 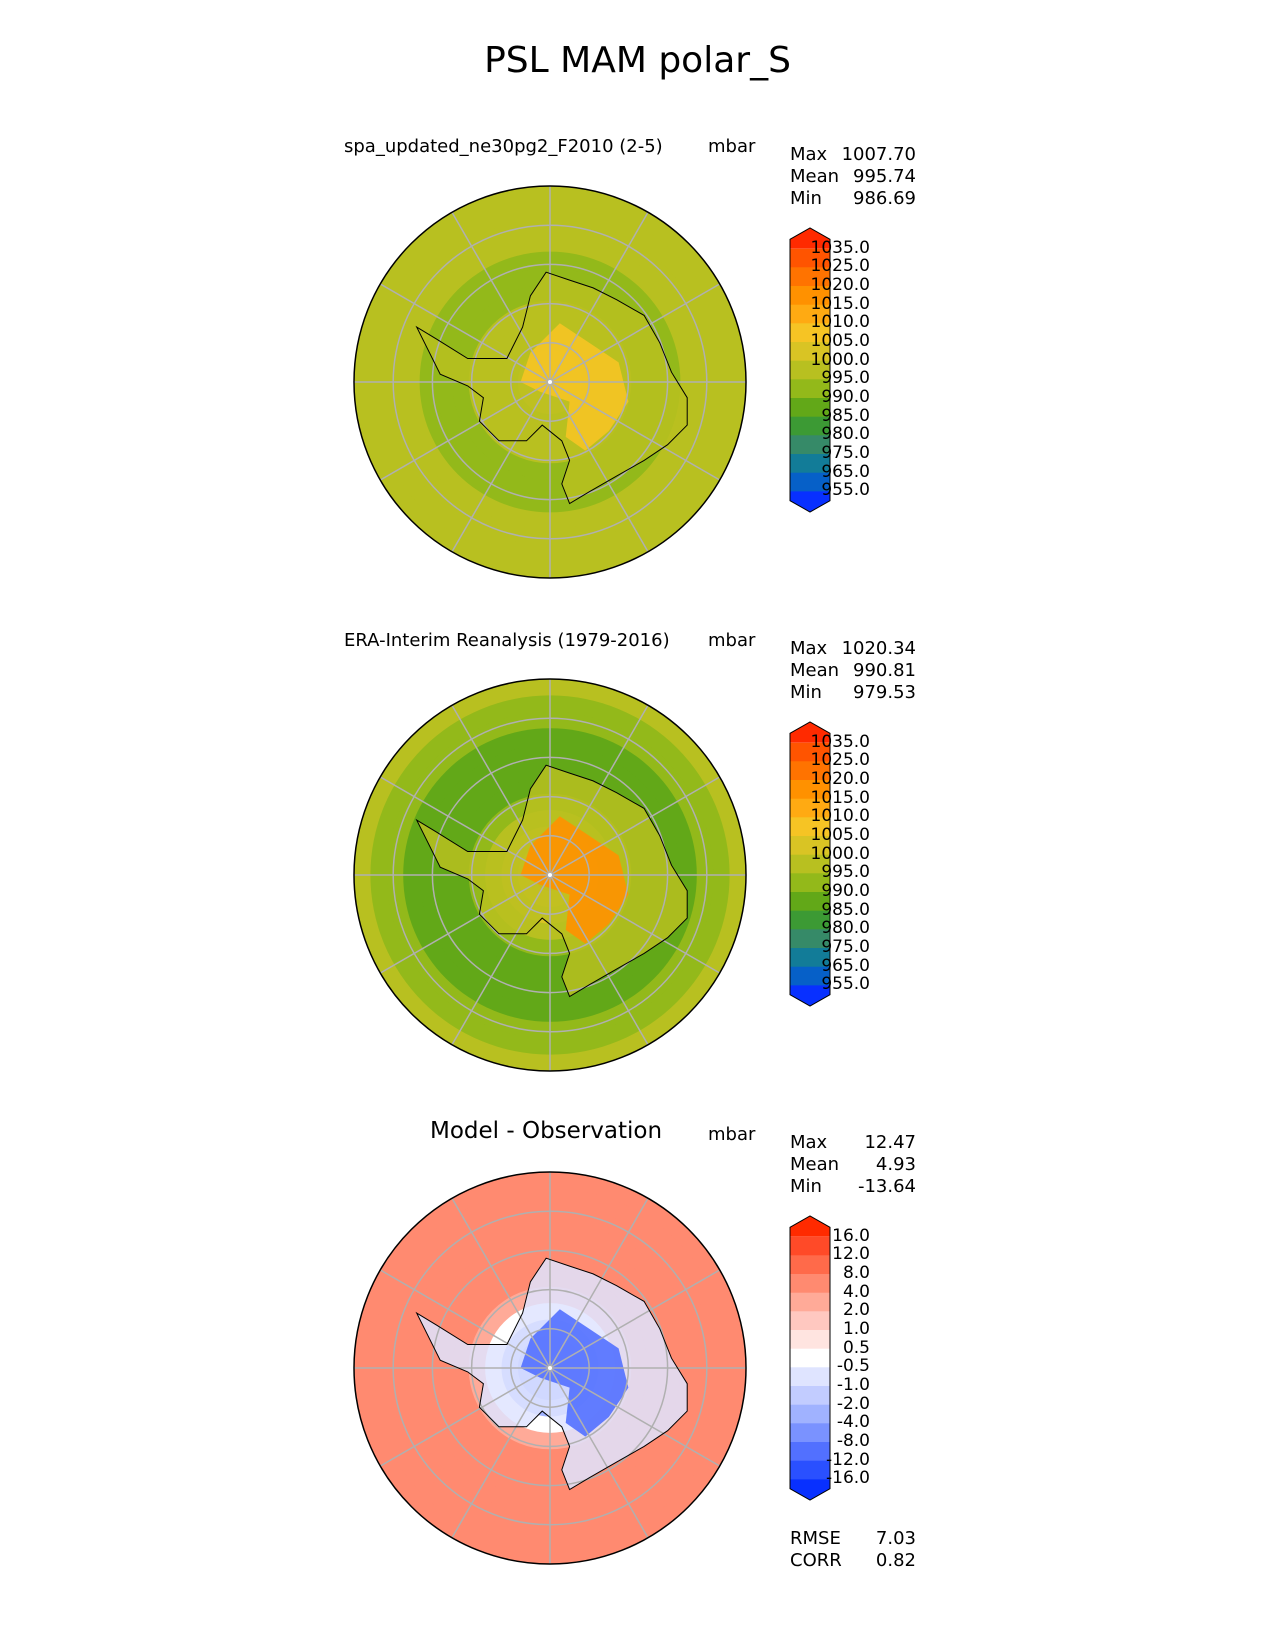 What do you see at coordinates (884, 692) in the screenshot?
I see `stat-value: 979.53` at bounding box center [884, 692].